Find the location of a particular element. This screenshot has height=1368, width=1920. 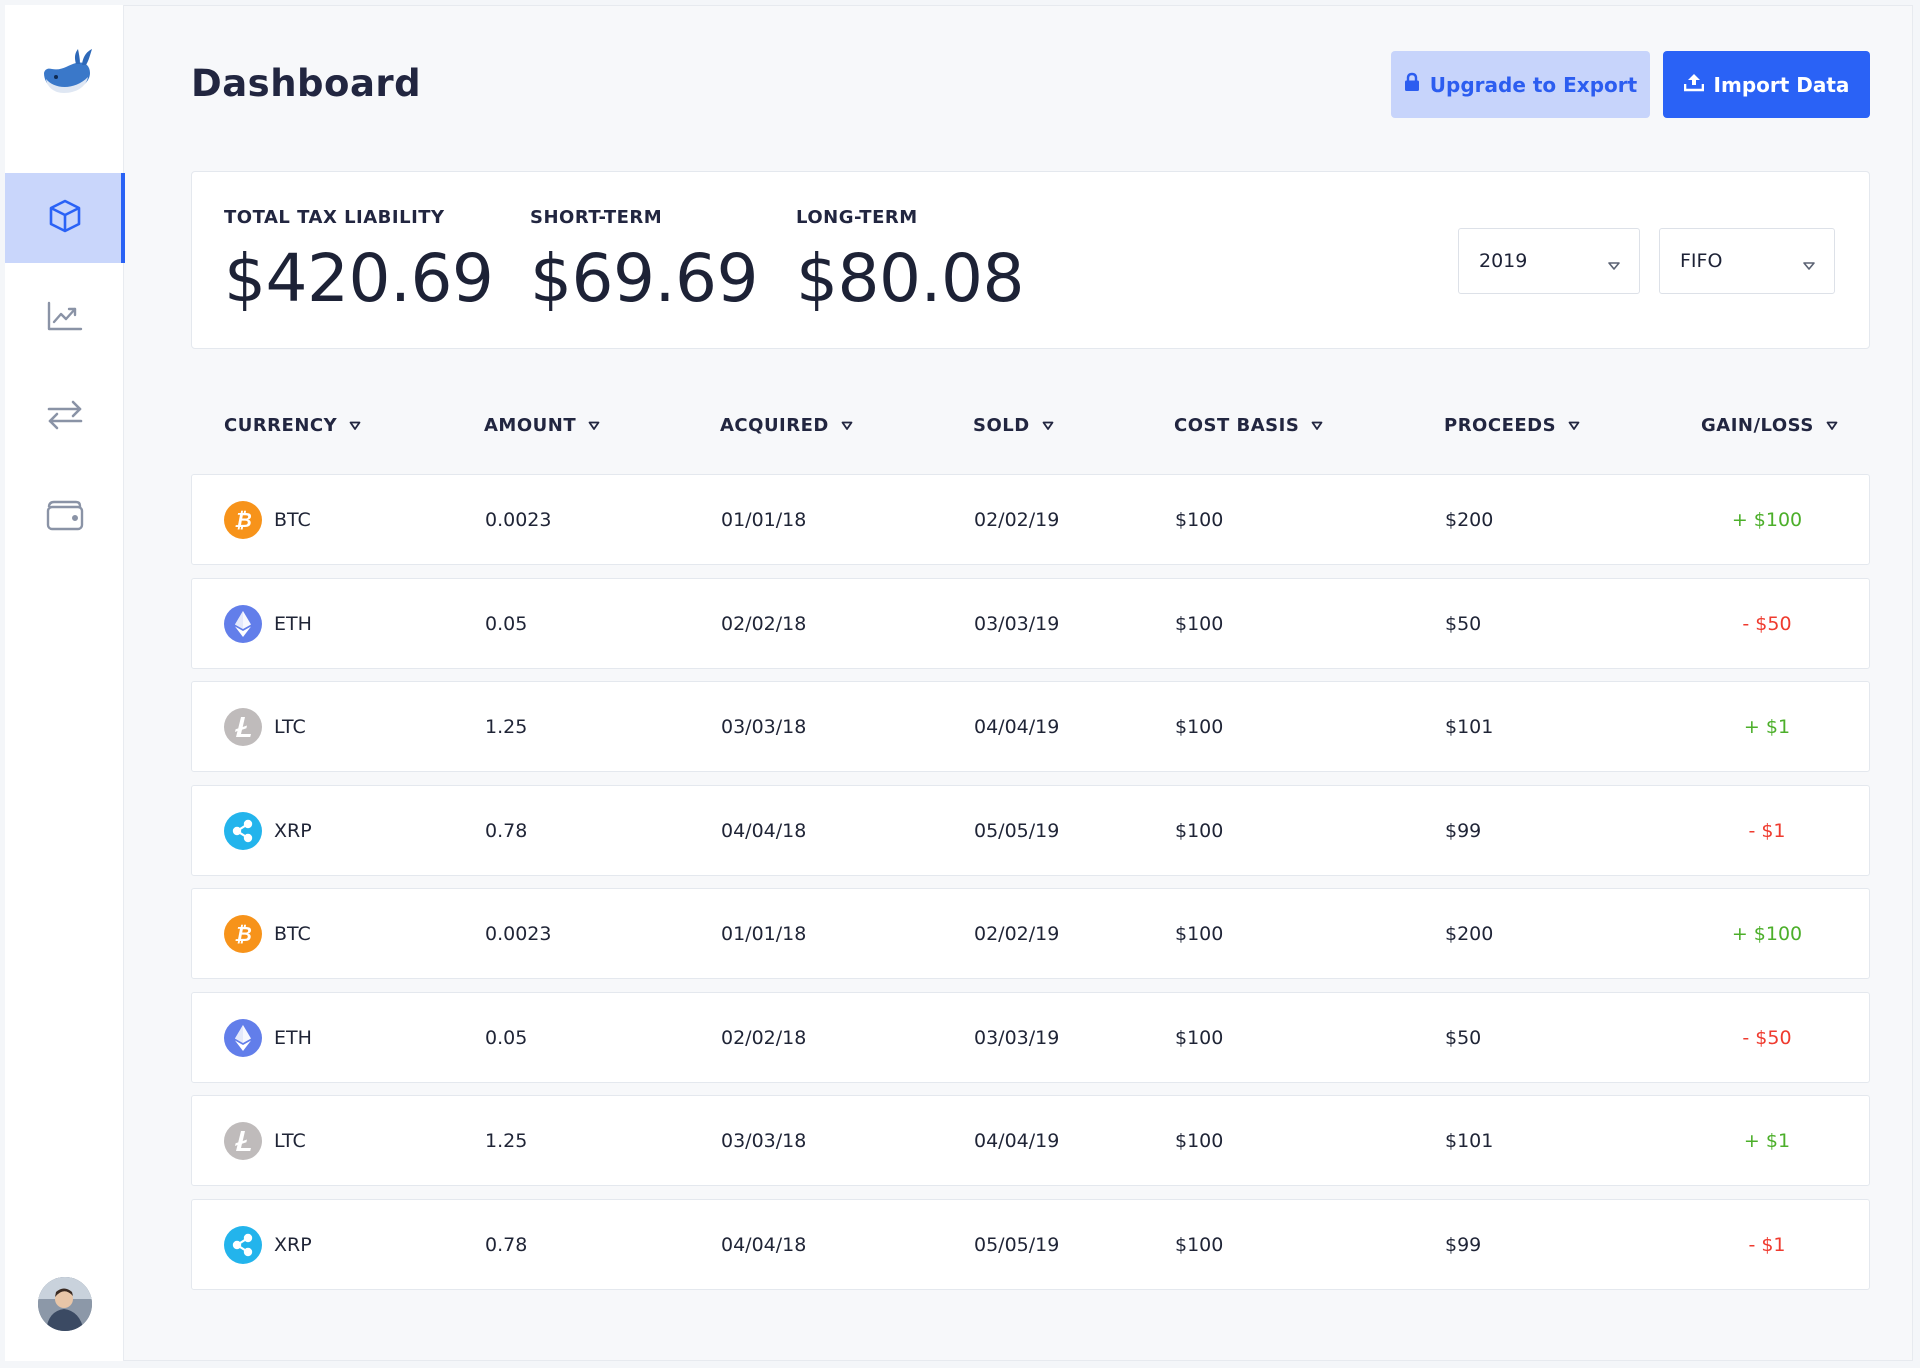

acquired-cell: 02/02/18 is located at coordinates (764, 623).